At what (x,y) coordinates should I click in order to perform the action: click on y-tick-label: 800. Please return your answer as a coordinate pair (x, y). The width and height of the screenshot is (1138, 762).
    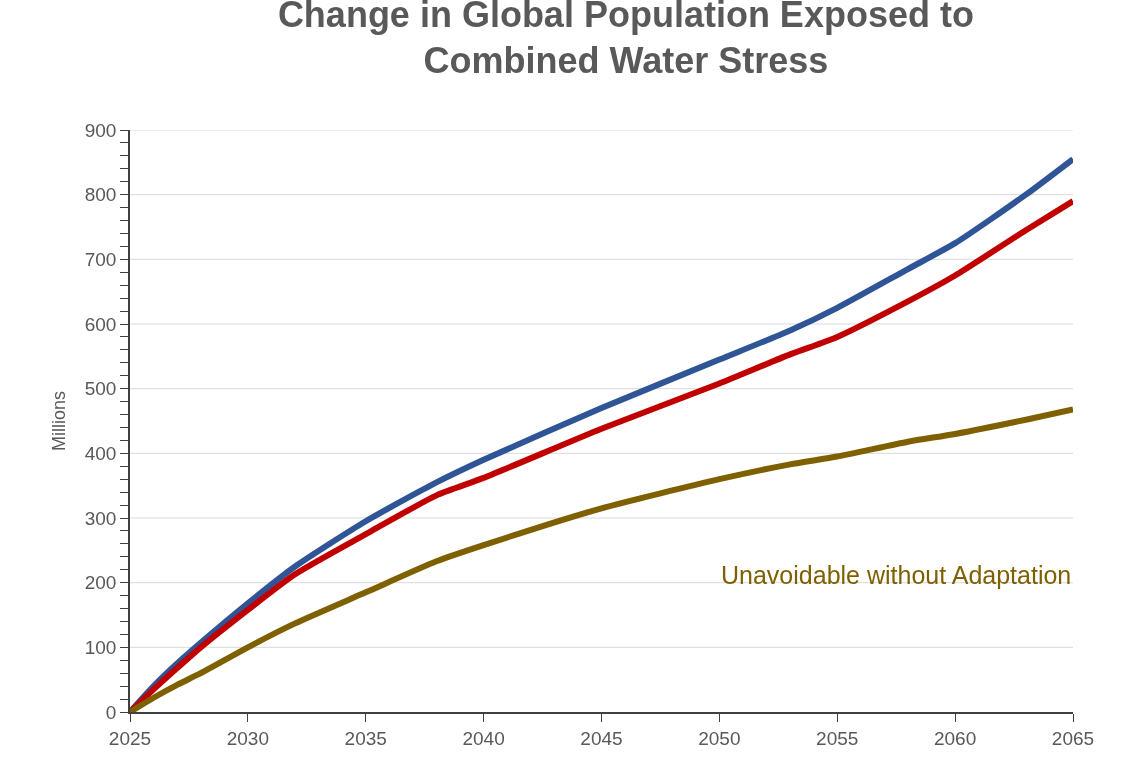
    Looking at the image, I should click on (100, 195).